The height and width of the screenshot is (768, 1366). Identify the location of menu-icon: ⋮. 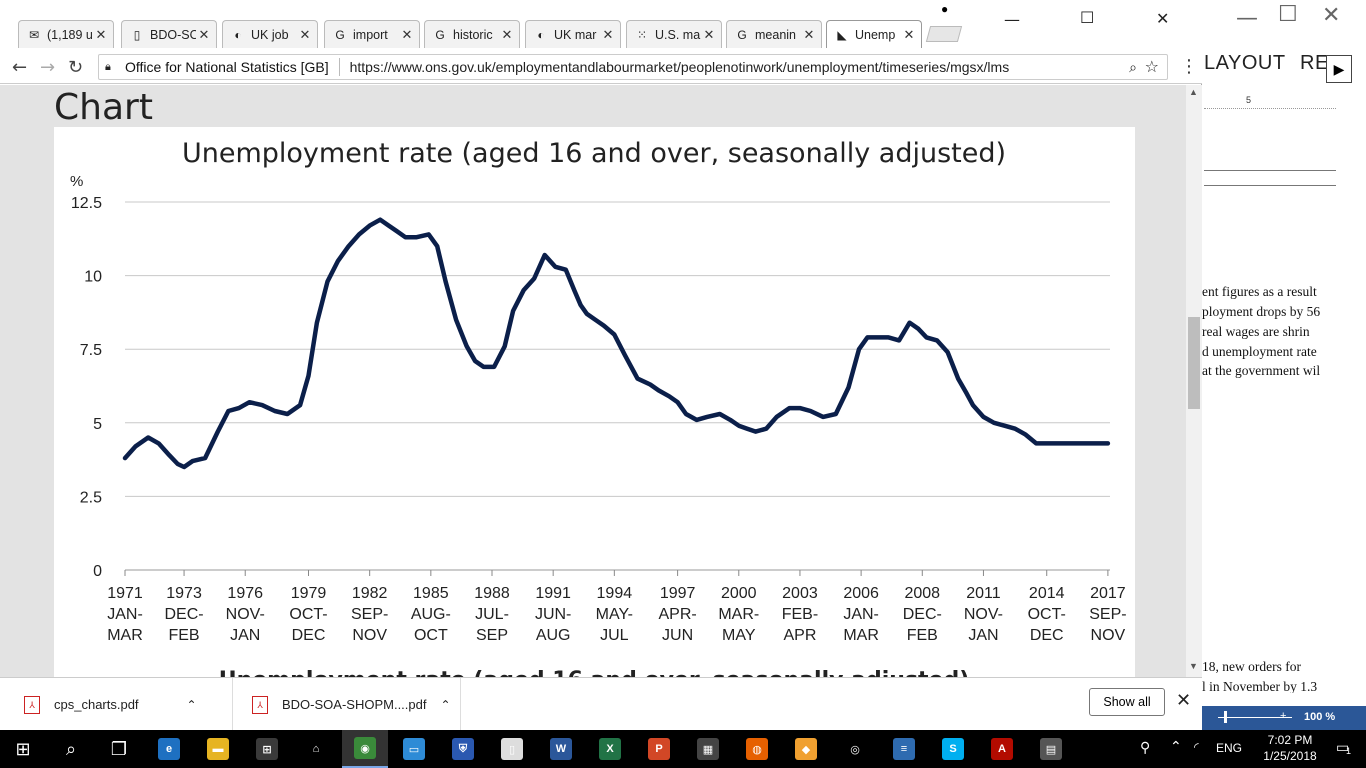
(1189, 66).